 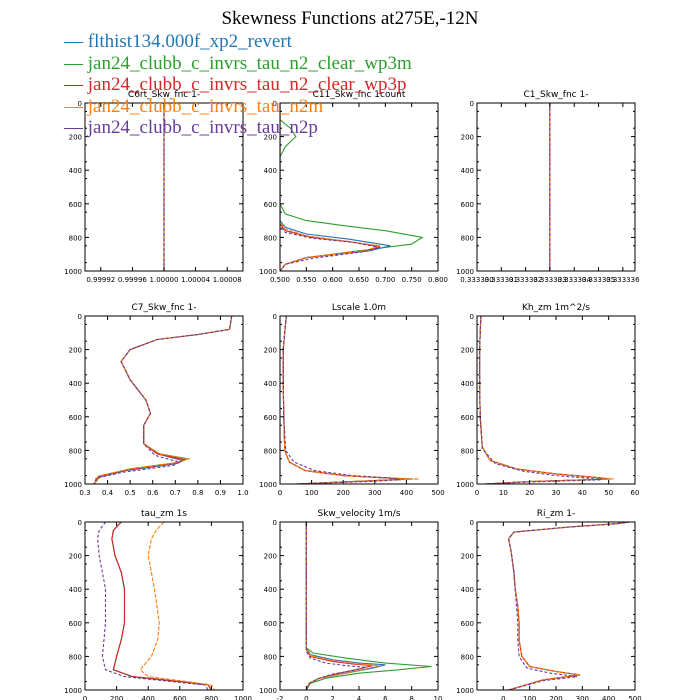 What do you see at coordinates (556, 308) in the screenshot?
I see `panel-title: Kh_zm 1m^2/s` at bounding box center [556, 308].